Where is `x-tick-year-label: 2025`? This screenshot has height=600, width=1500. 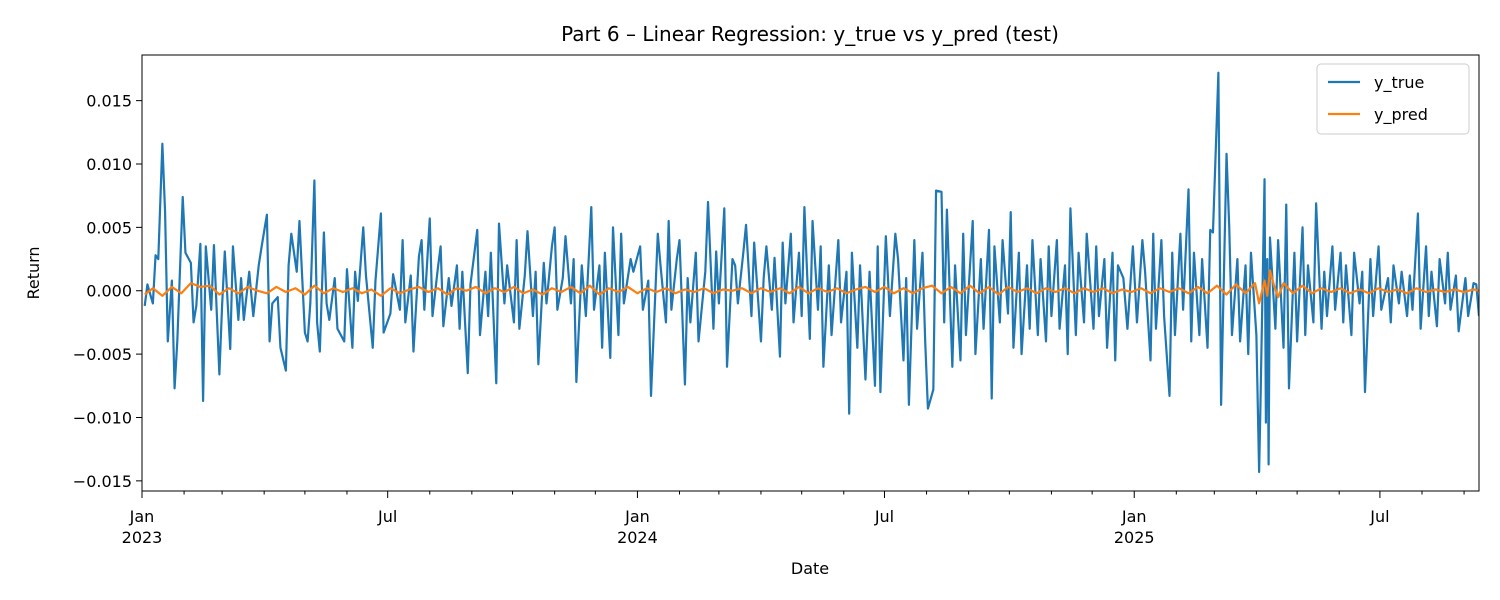
x-tick-year-label: 2025 is located at coordinates (1134, 537).